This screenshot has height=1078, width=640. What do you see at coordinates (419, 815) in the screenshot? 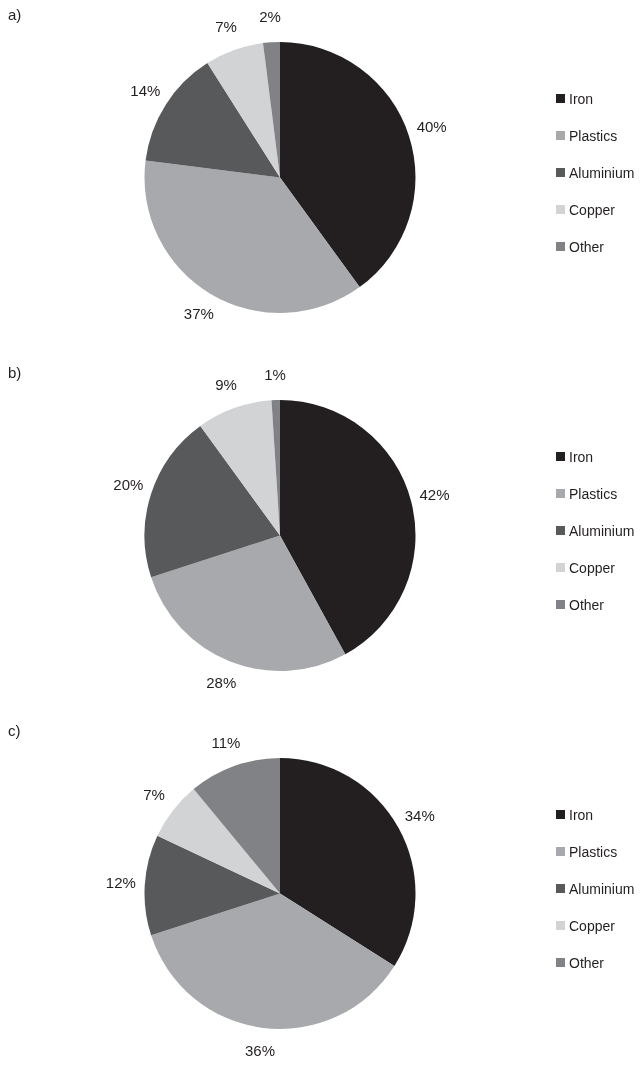
I see `data-label: 34%` at bounding box center [419, 815].